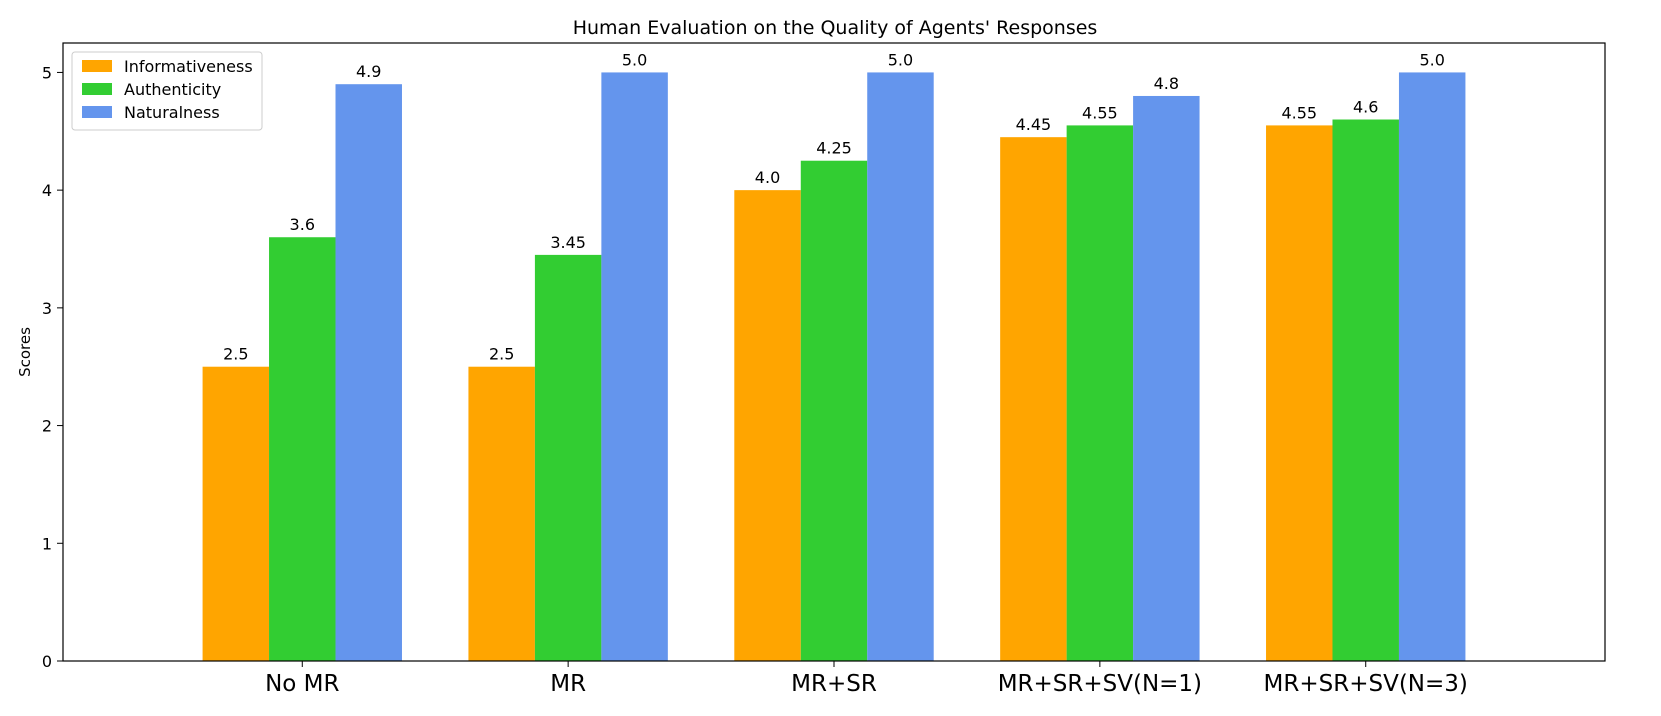  I want to click on data-label-informativeness-4: 4.45, so click(1034, 124).